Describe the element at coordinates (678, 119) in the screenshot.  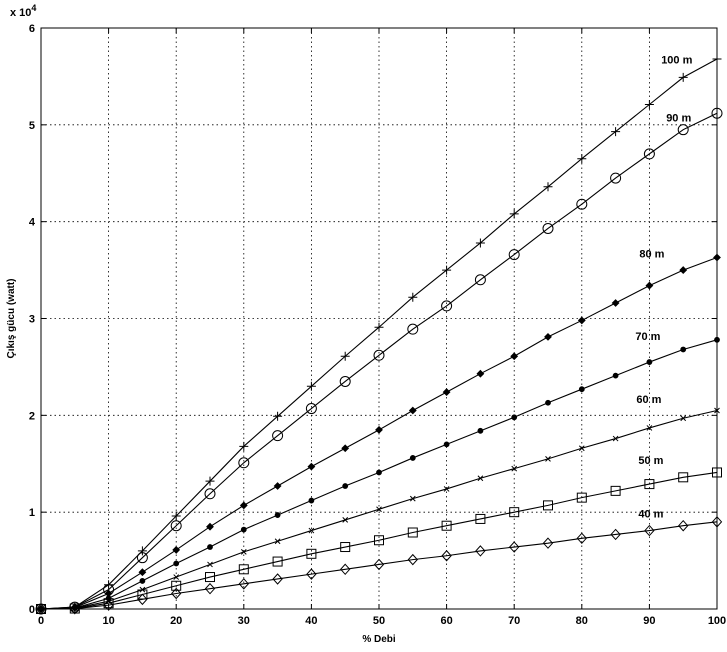
I see `series-label: 90 m` at that location.